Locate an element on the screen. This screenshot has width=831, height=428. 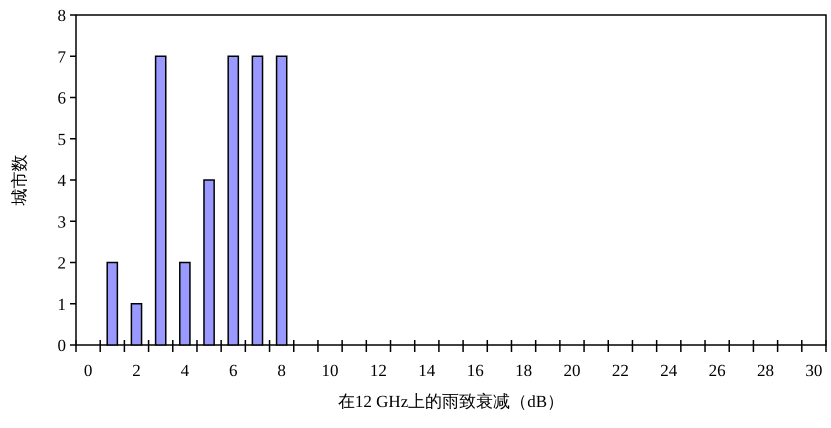
y-tick-label: 7 is located at coordinates (62, 56).